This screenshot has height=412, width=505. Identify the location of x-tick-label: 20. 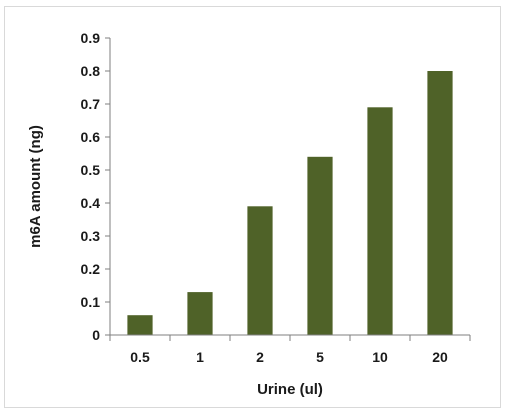
(440, 357).